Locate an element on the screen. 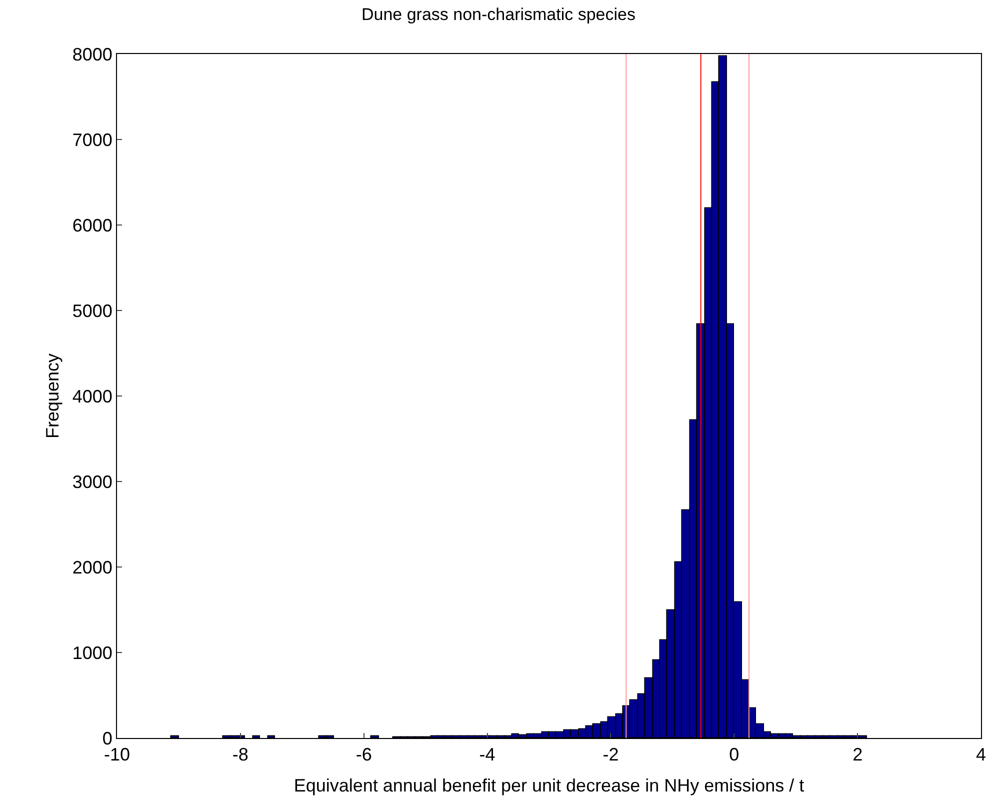 The height and width of the screenshot is (810, 997). y-tick-label: 8000 is located at coordinates (92, 54).